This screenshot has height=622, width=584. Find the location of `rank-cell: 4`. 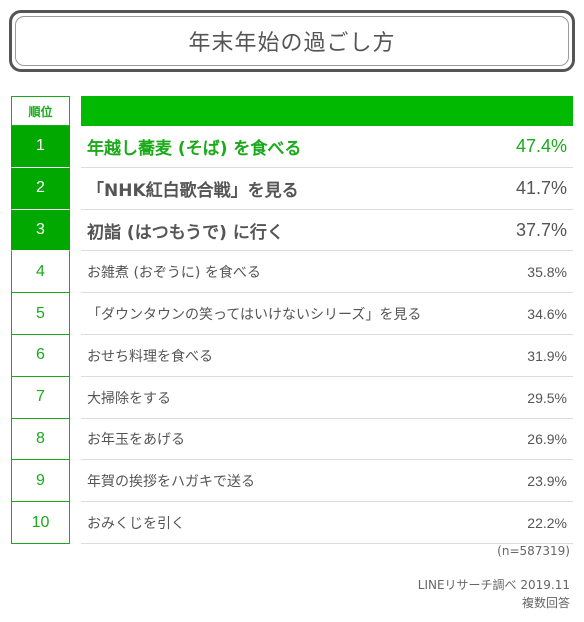

rank-cell: 4 is located at coordinates (40, 272).